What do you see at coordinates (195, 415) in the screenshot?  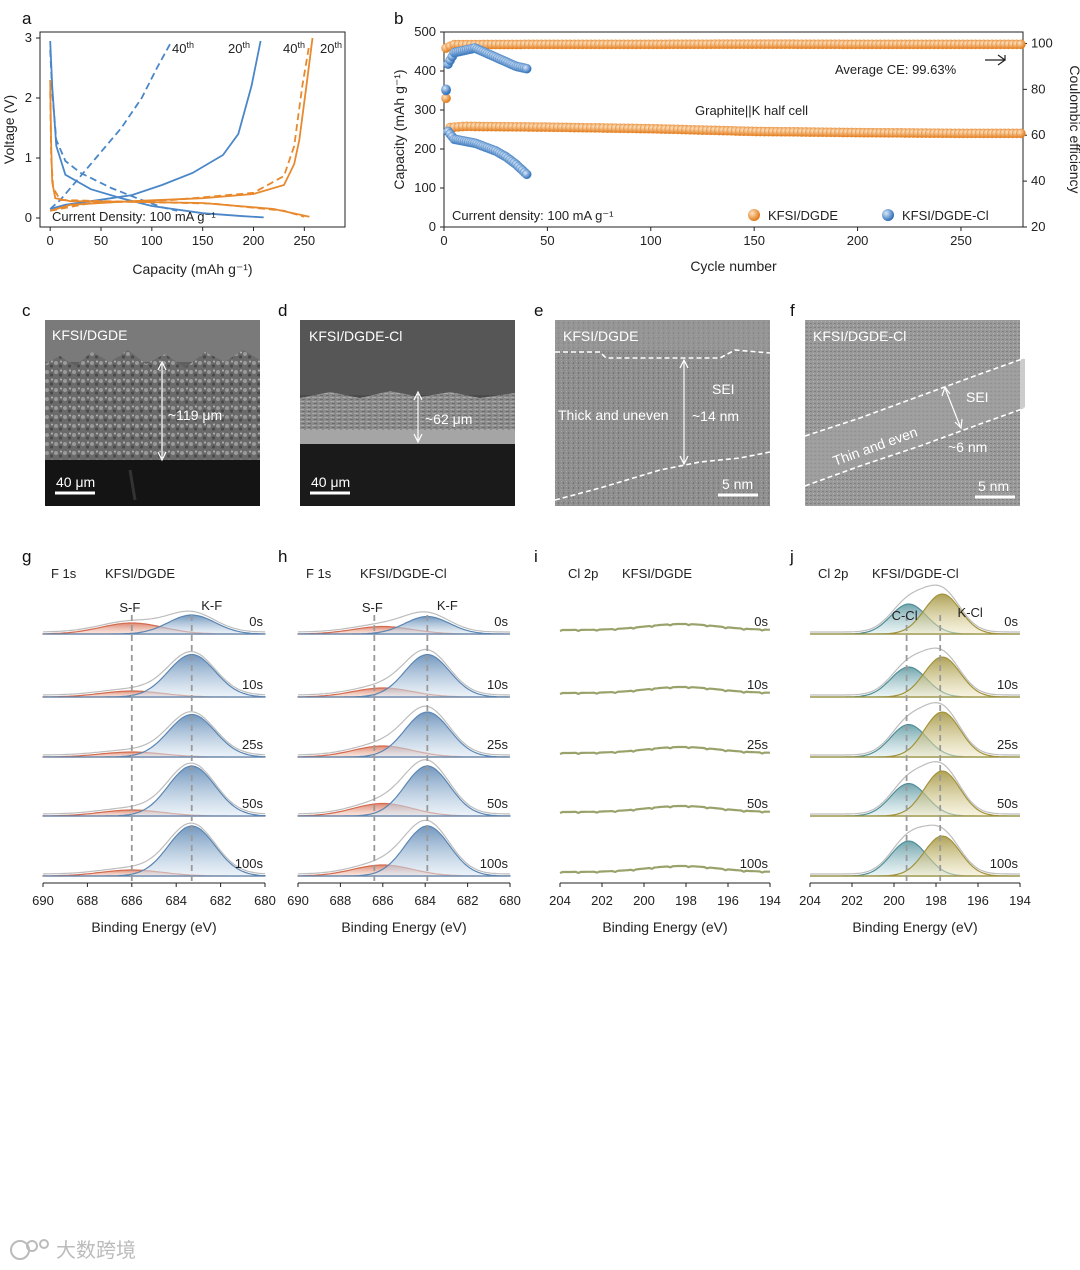 I see `sem-c-thickness: ~119 μm` at bounding box center [195, 415].